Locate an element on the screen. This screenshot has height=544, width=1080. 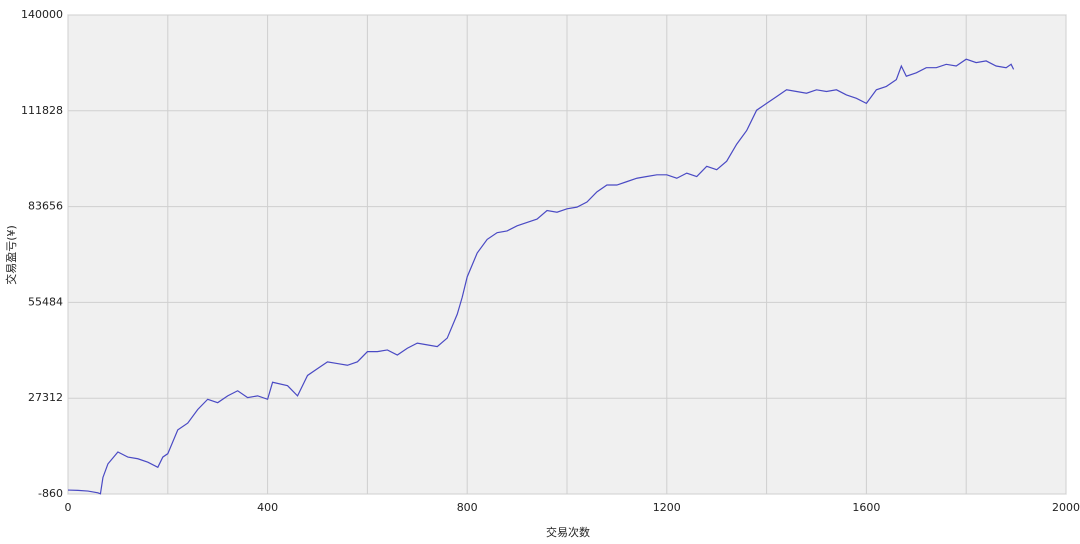
y-tick-label: 111828 is located at coordinates (42, 110).